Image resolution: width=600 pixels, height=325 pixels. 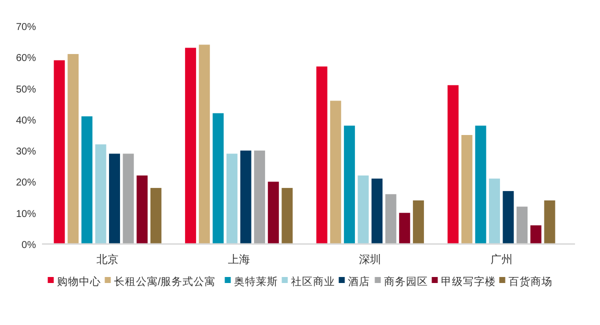 I want to click on legend-label: 奥特莱斯, so click(x=256, y=281).